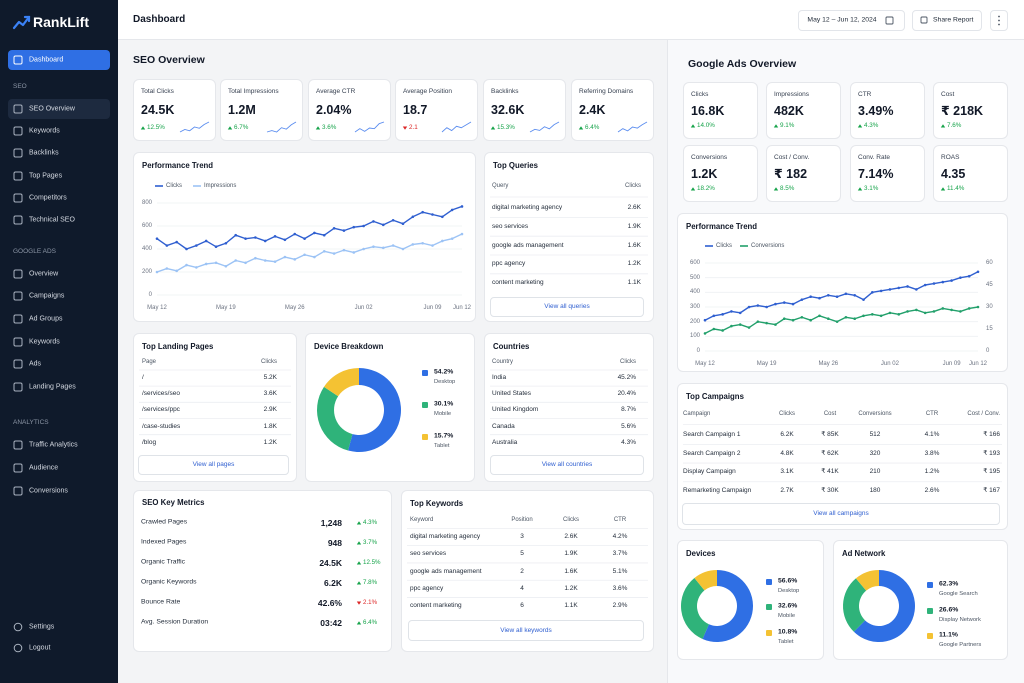 The width and height of the screenshot is (1024, 683). I want to click on table-cell: ₹ 195, so click(991, 472).